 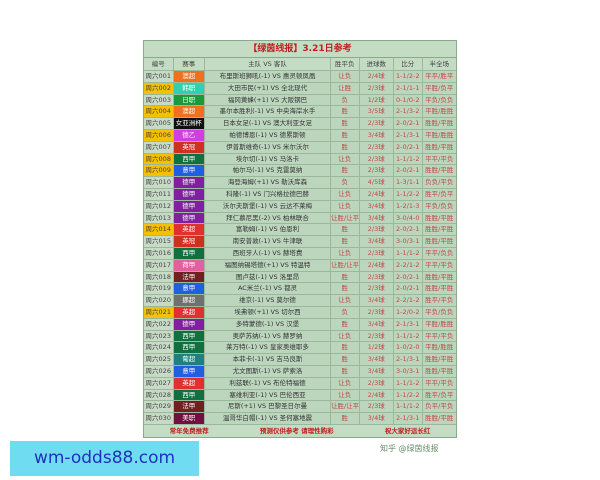 What do you see at coordinates (300, 360) in the screenshot?
I see `table-row: 周六025 葡超 本菲卡(-1) VS 吉马良斯胜 3/4球 2-1/3-1 胜胜/平胜` at bounding box center [300, 360].